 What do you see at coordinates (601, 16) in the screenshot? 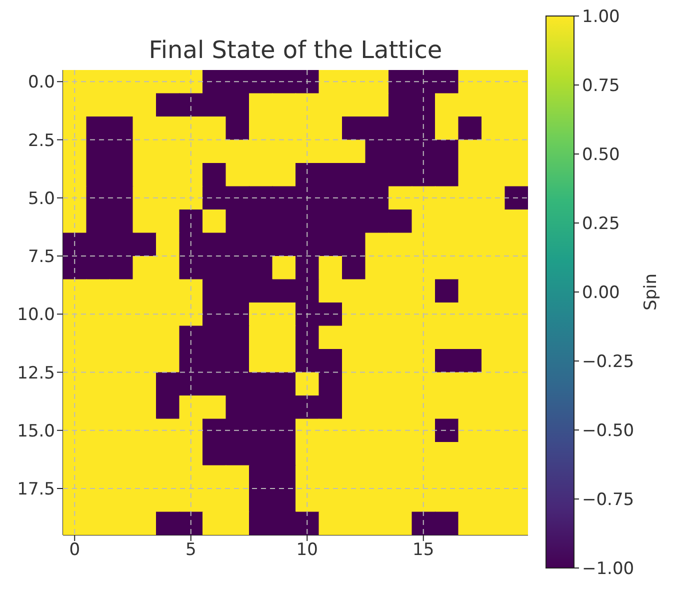
I see `color-bar-label: 1.00` at bounding box center [601, 16].